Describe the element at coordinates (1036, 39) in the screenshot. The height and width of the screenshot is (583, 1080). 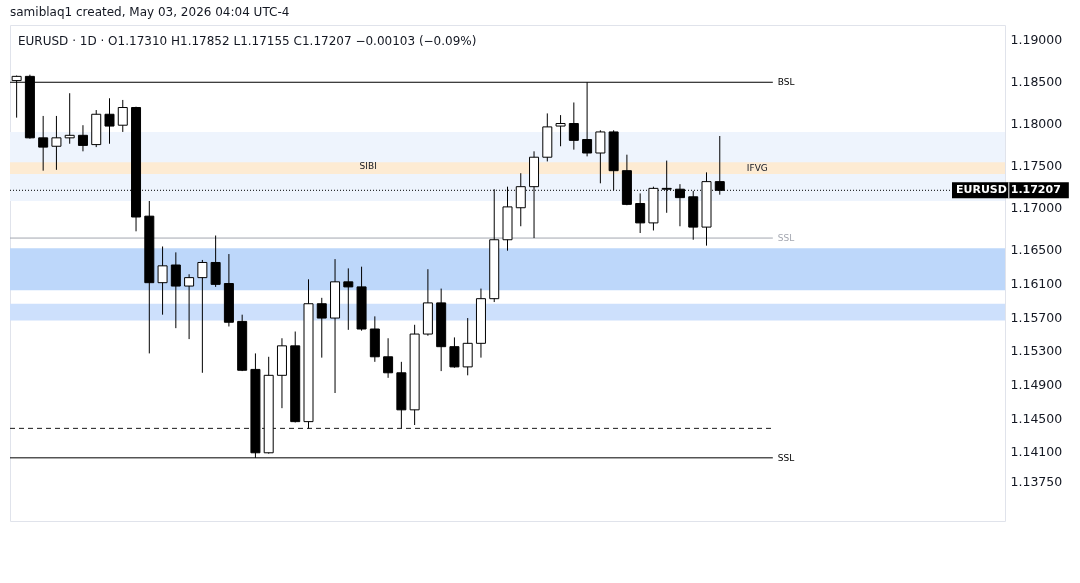
I see `y-tick-label: 1.19000` at that location.